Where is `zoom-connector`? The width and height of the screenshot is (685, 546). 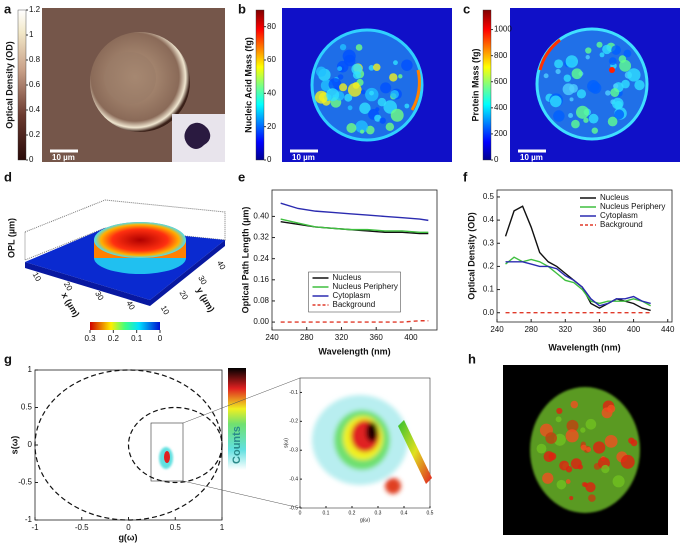 zoom-connector is located at coordinates (241, 494).